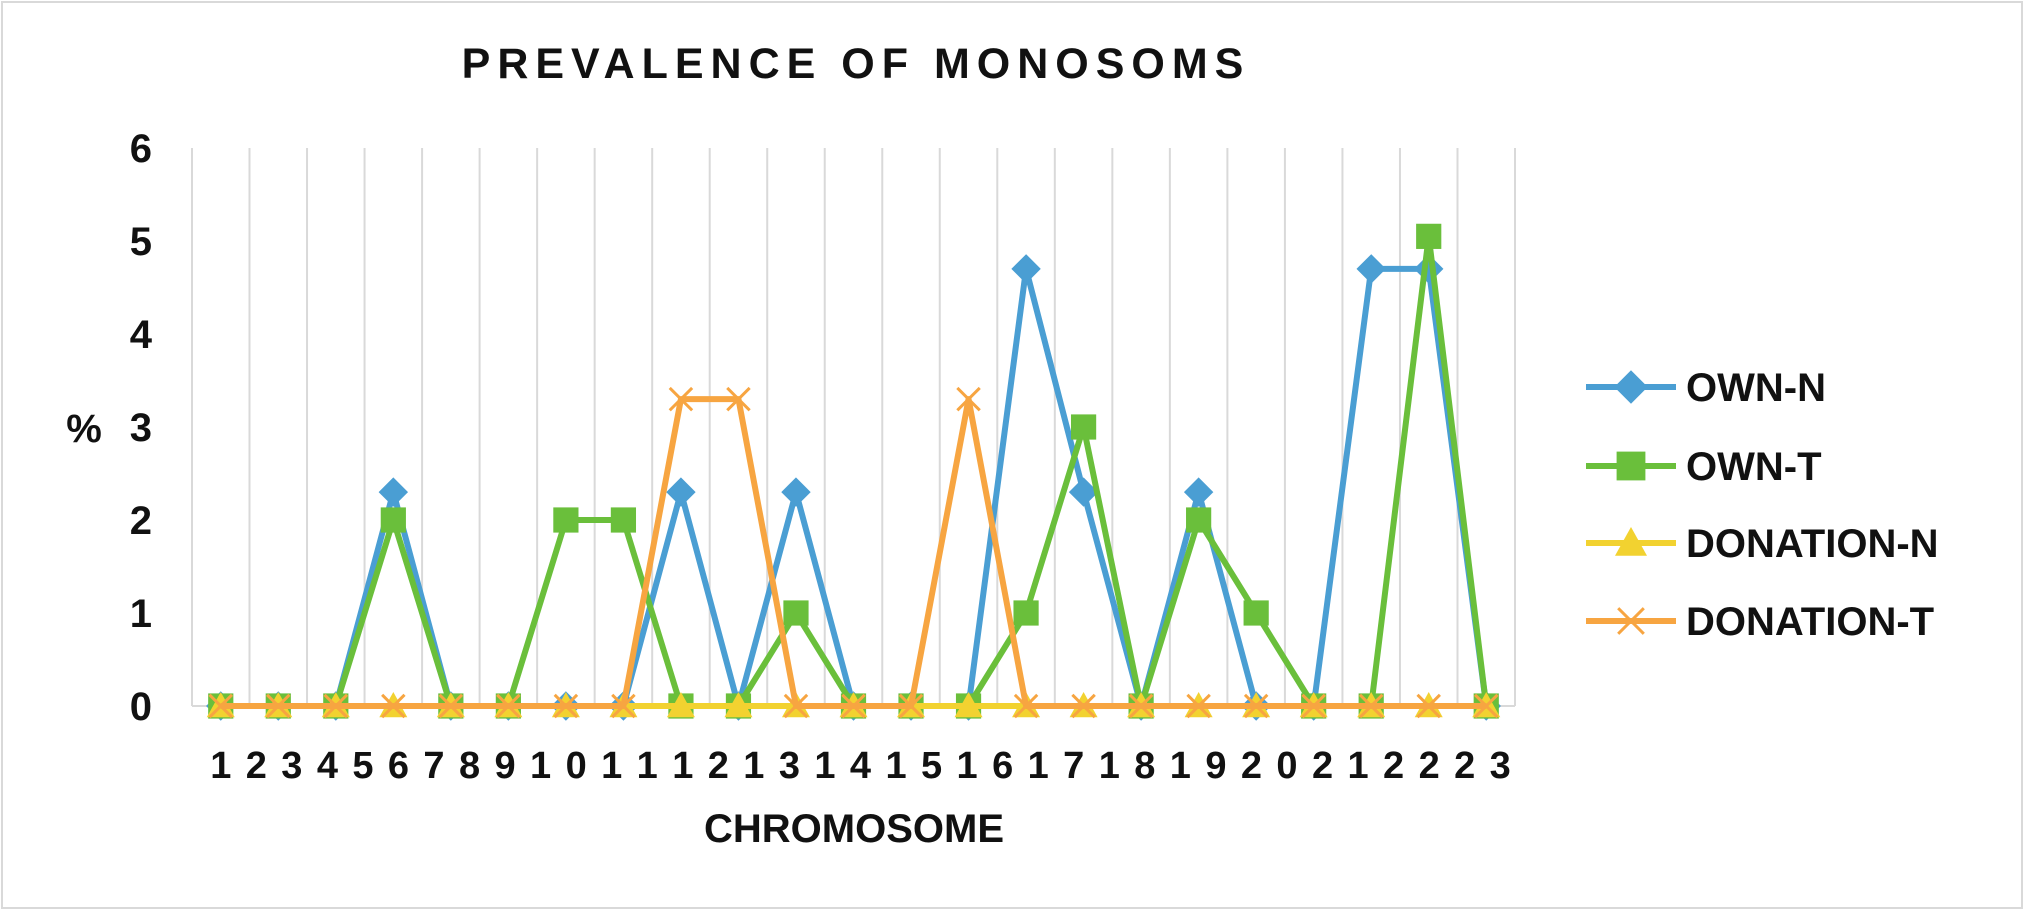 This screenshot has width=2026, height=912. I want to click on legend-label: DONATION-N, so click(1812, 544).